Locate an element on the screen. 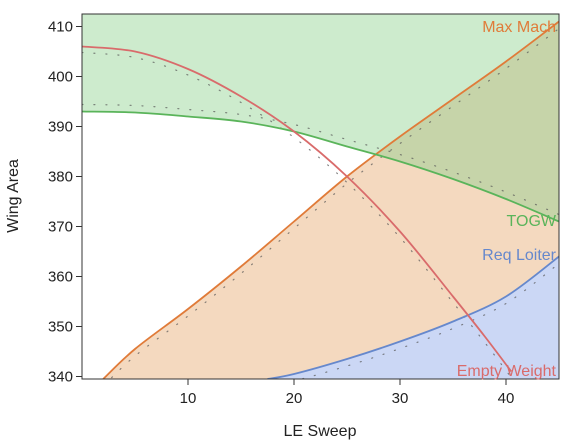 The height and width of the screenshot is (443, 573). label-empty-weight: Empty Weight is located at coordinates (507, 371).